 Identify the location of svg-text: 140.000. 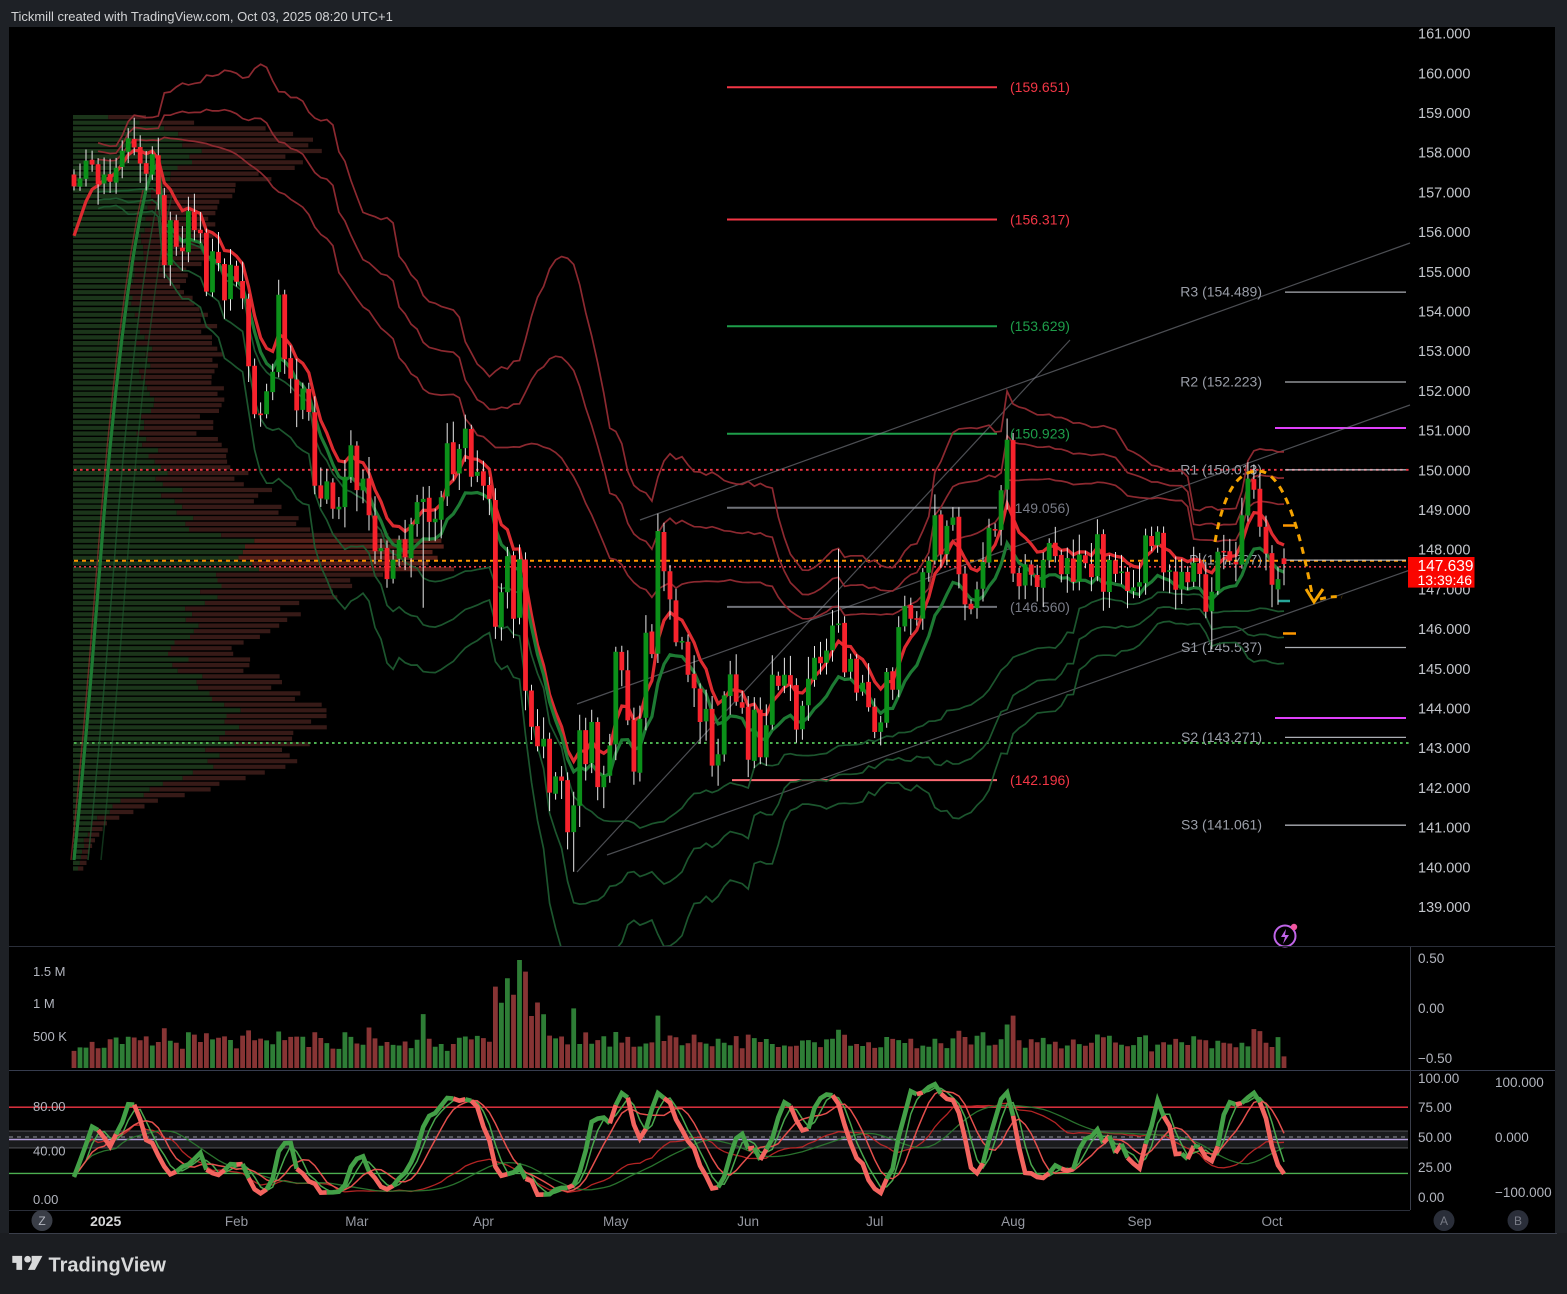
(1444, 868).